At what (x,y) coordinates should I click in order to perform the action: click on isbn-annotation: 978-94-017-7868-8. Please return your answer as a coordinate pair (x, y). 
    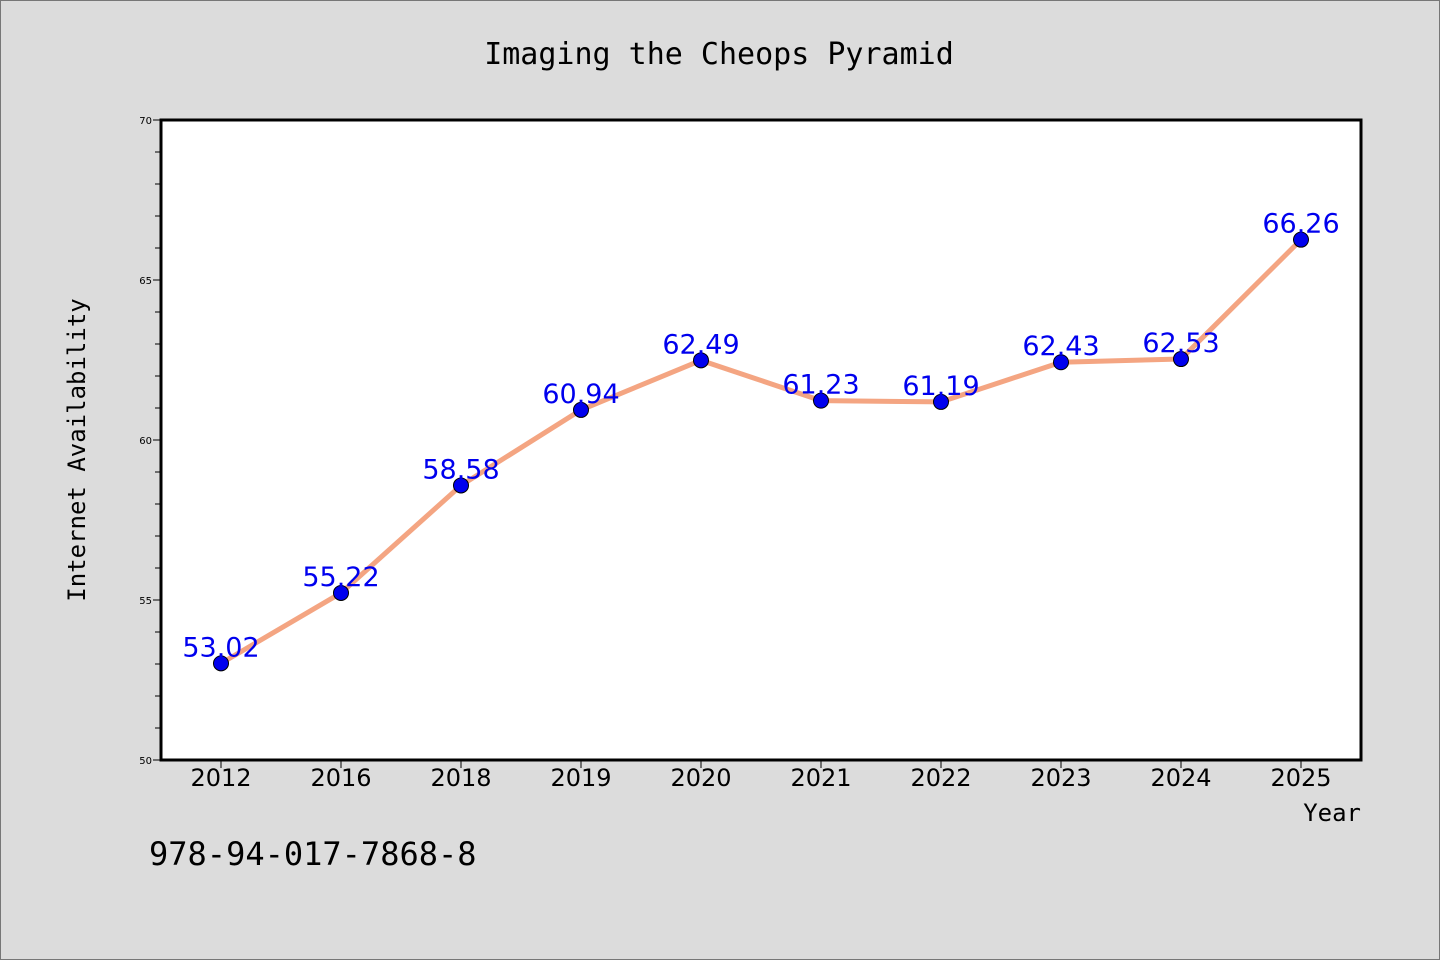
    Looking at the image, I should click on (313, 854).